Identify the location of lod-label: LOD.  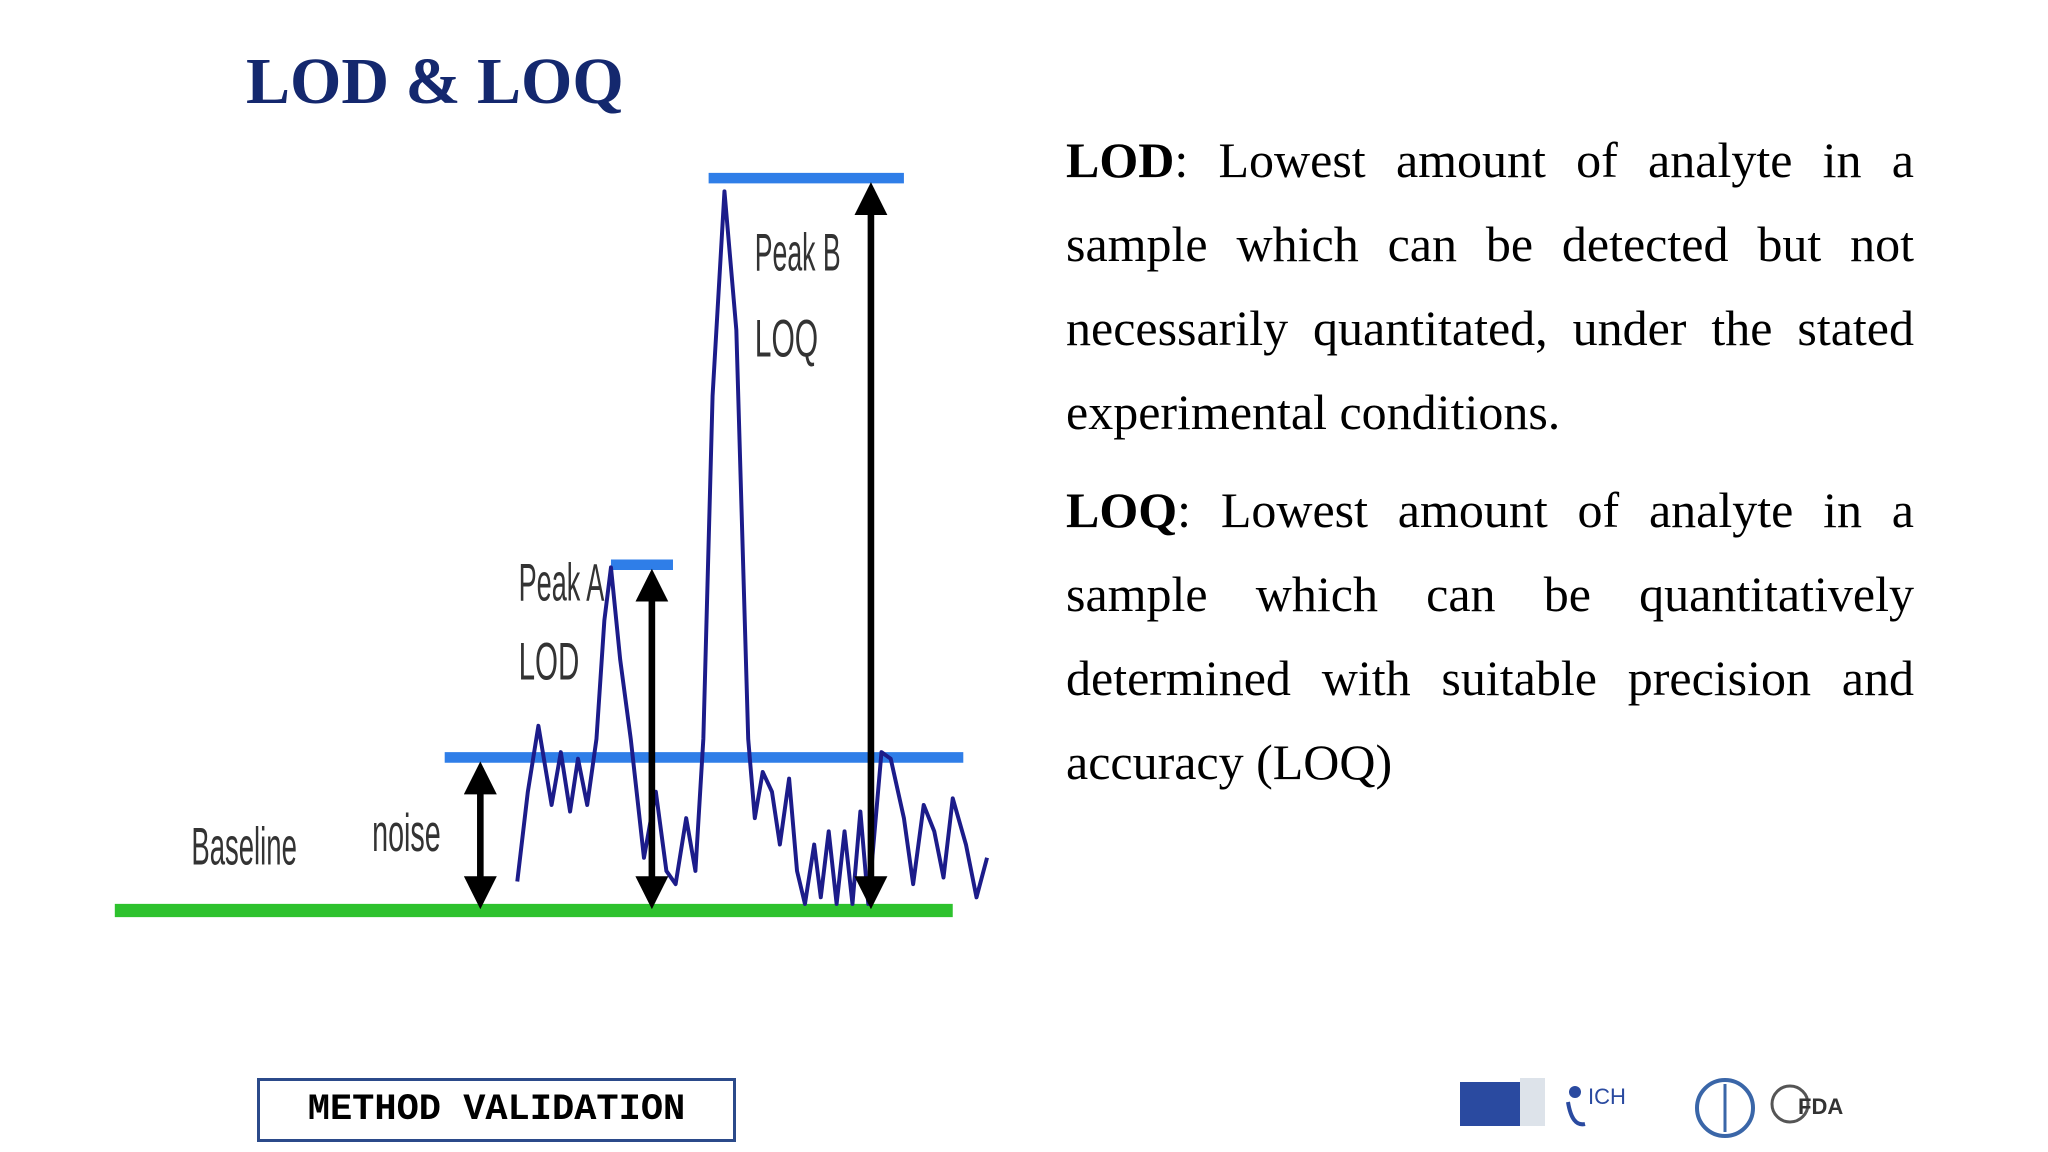
(549, 662).